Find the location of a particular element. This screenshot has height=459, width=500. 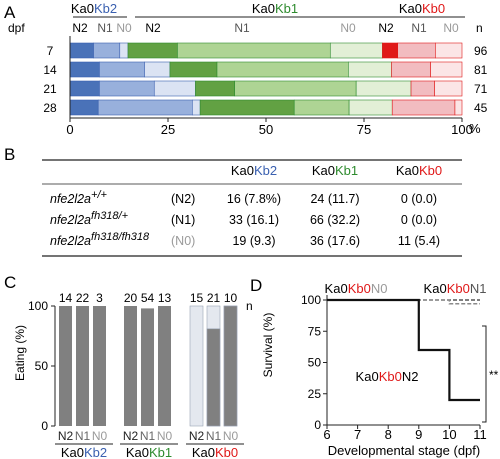

b-row3-cell-kb0: 11 (5.4) is located at coordinates (419, 241).